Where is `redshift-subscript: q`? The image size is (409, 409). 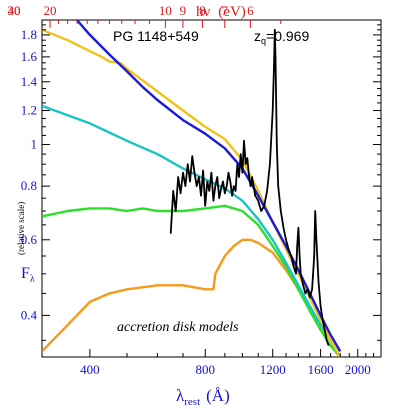 redshift-subscript: q is located at coordinates (263, 41).